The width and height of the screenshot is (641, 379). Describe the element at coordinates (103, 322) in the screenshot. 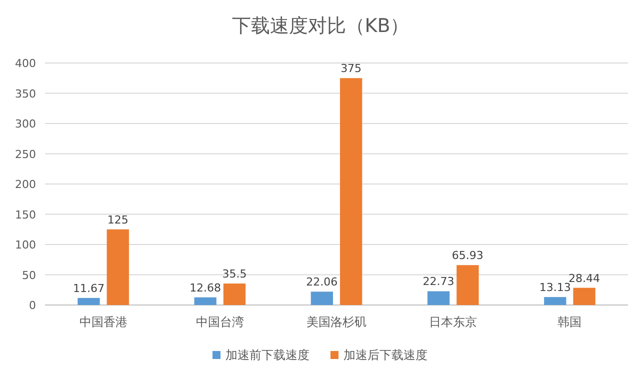

I see `x-tick-label: 中国香港` at that location.